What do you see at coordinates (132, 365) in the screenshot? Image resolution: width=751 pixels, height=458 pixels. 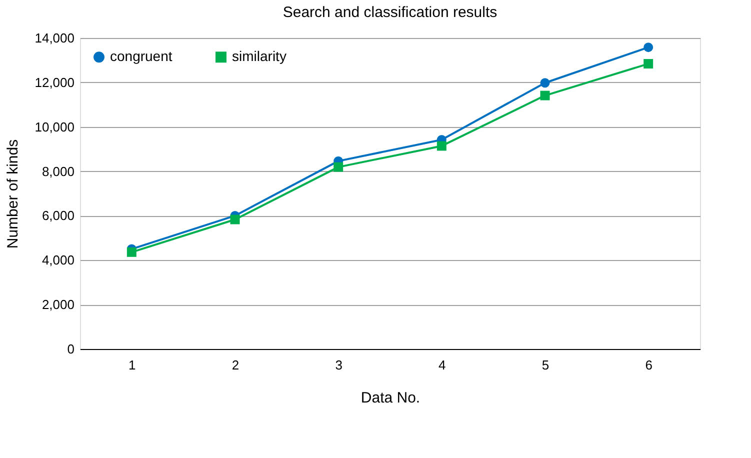 I see `x-tick-label: 1` at bounding box center [132, 365].